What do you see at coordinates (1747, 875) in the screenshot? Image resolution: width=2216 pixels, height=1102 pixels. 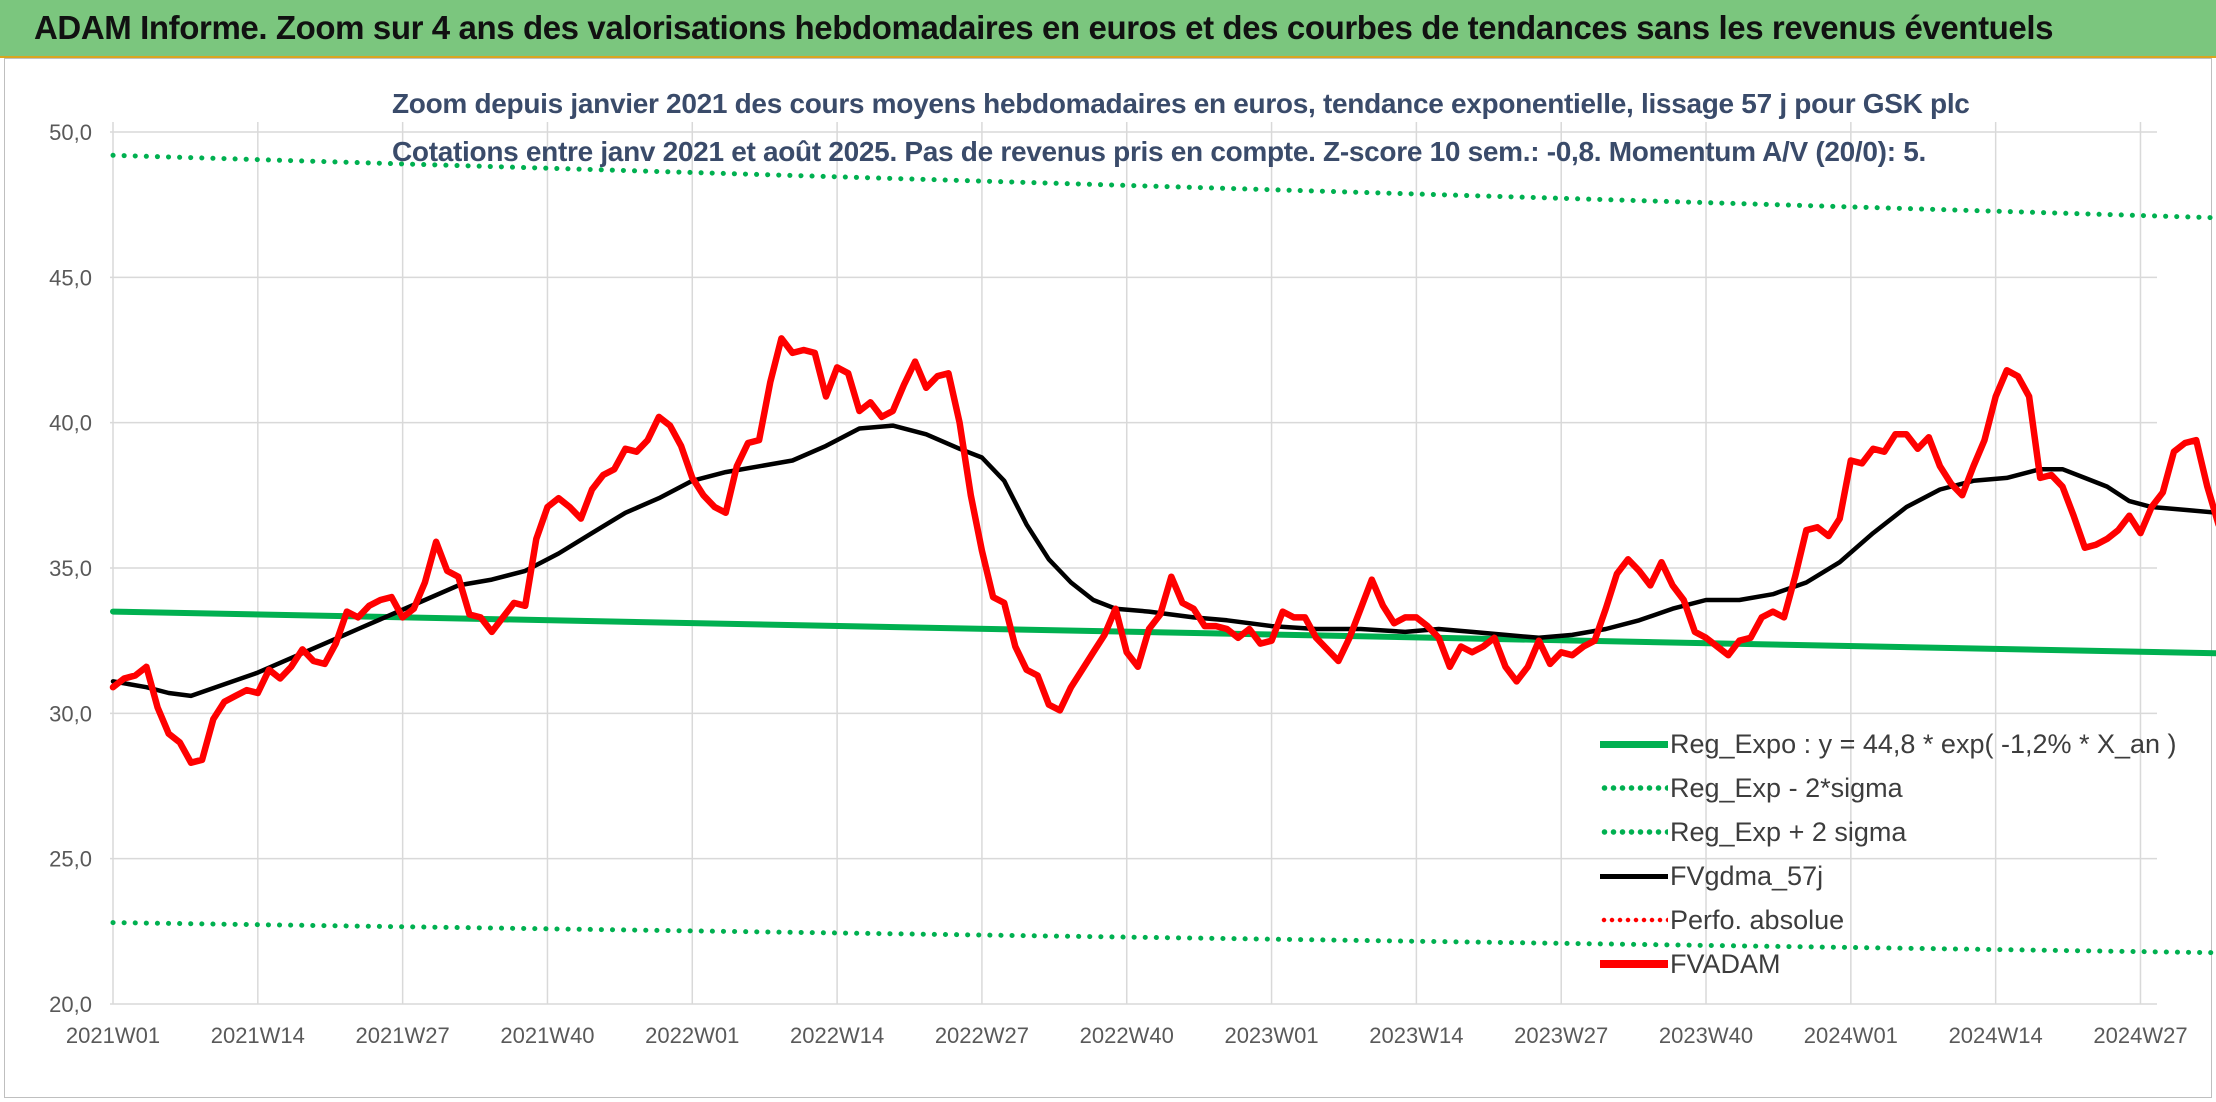 I see `legend-label: FVgdma_57j` at bounding box center [1747, 875].